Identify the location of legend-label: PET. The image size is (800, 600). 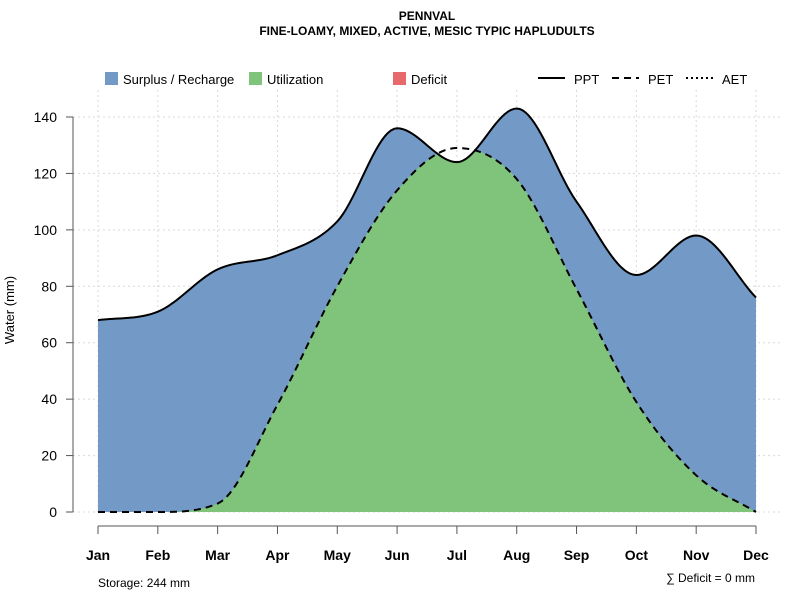
(660, 79).